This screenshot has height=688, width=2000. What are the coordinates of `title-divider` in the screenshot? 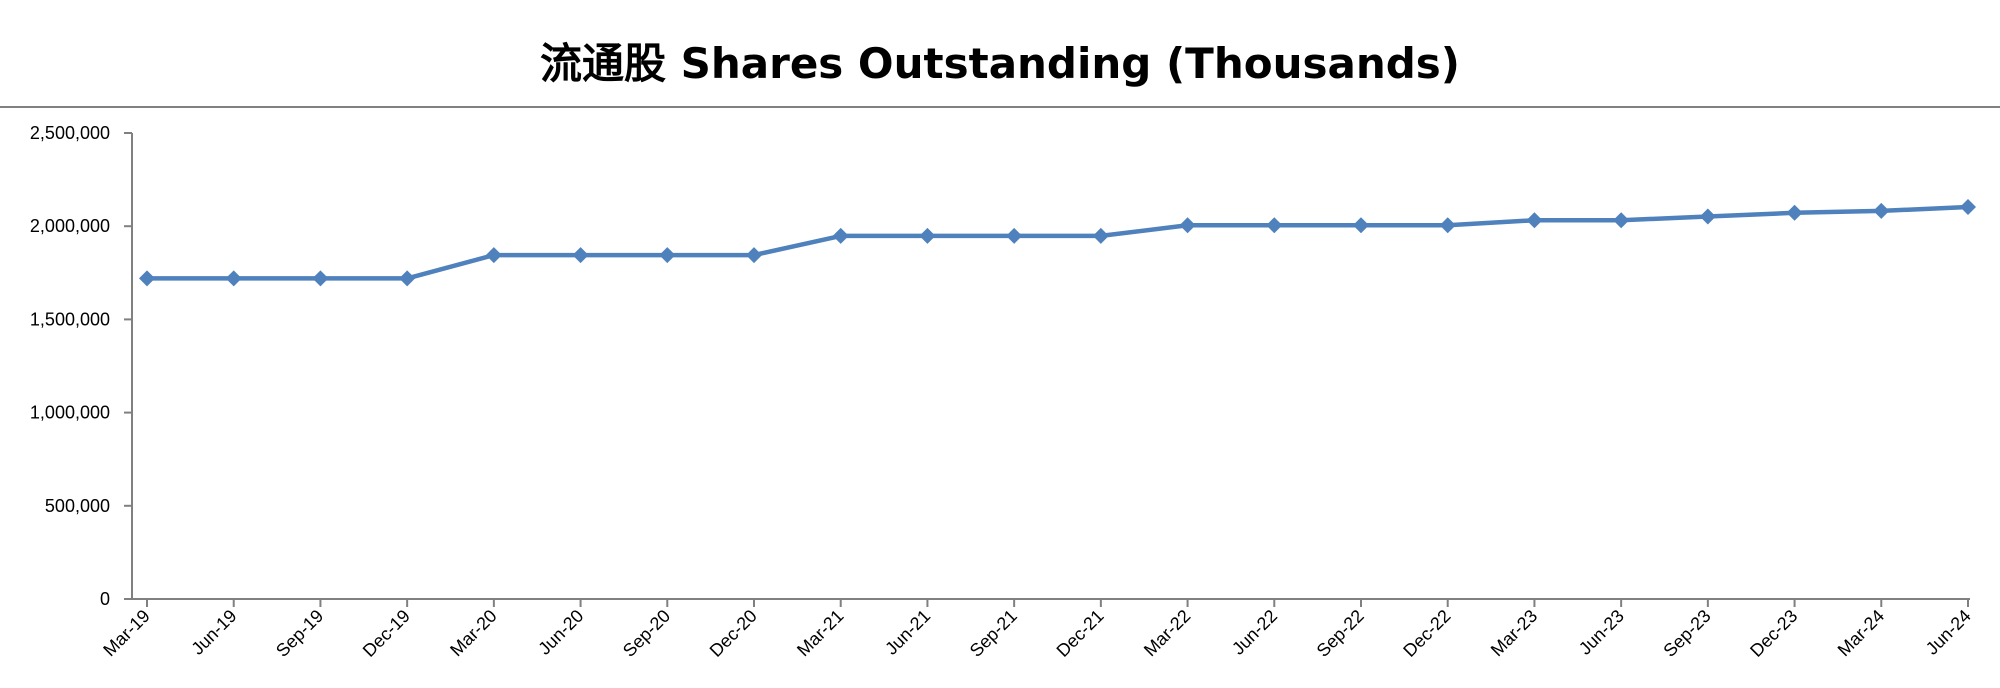 It's located at (1000, 107).